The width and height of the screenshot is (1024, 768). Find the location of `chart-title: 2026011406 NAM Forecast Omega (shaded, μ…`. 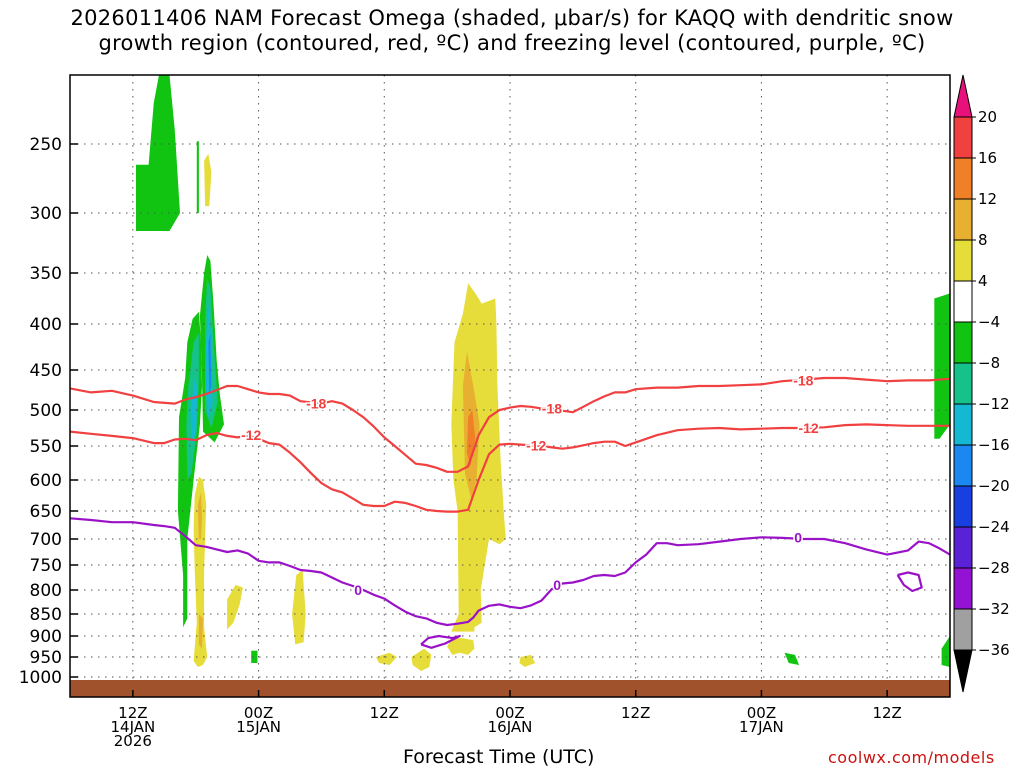

chart-title: 2026011406 NAM Forecast Omega (shaded, μ… is located at coordinates (512, 31).